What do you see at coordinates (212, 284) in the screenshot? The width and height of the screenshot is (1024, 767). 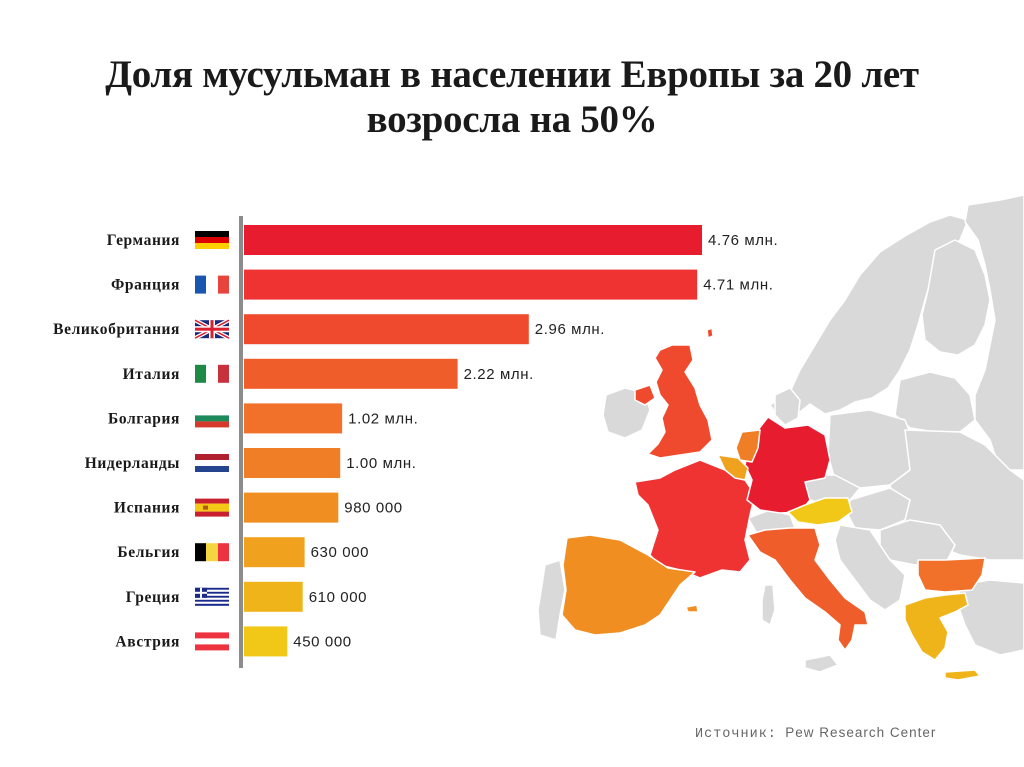 I see `france-flag-icon` at bounding box center [212, 284].